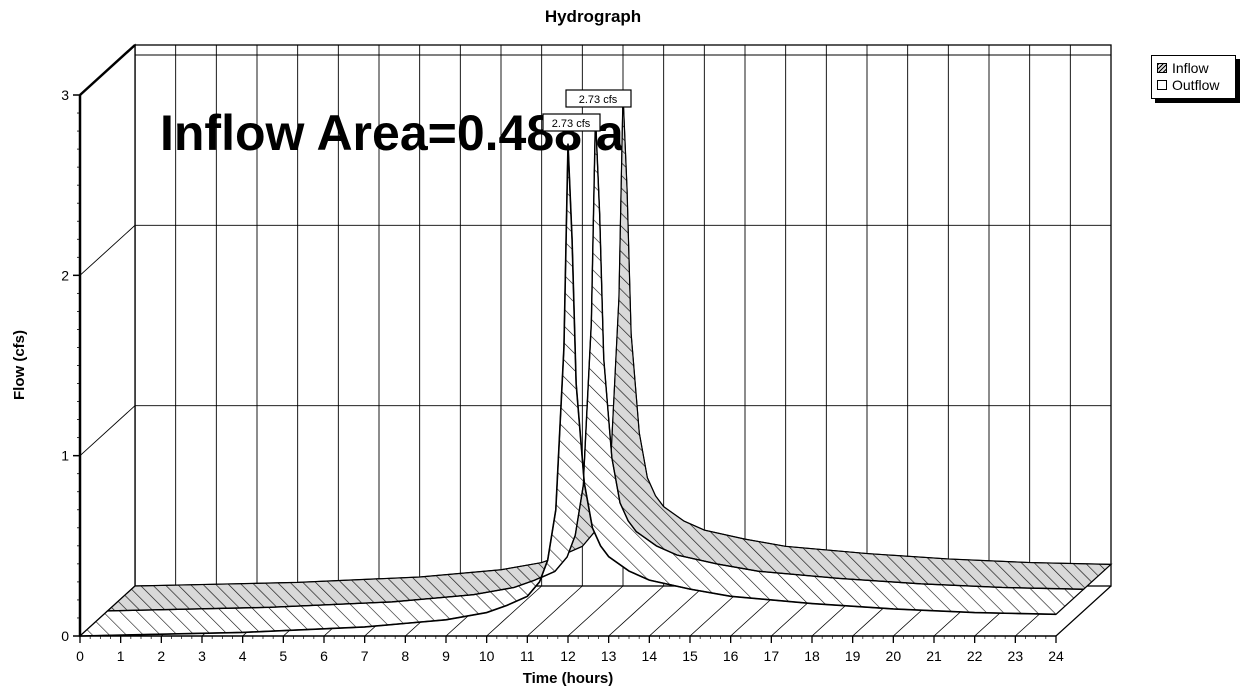 The height and width of the screenshot is (689, 1248). I want to click on peak-label-outflow-text: 2.73 cfs, so click(598, 100).